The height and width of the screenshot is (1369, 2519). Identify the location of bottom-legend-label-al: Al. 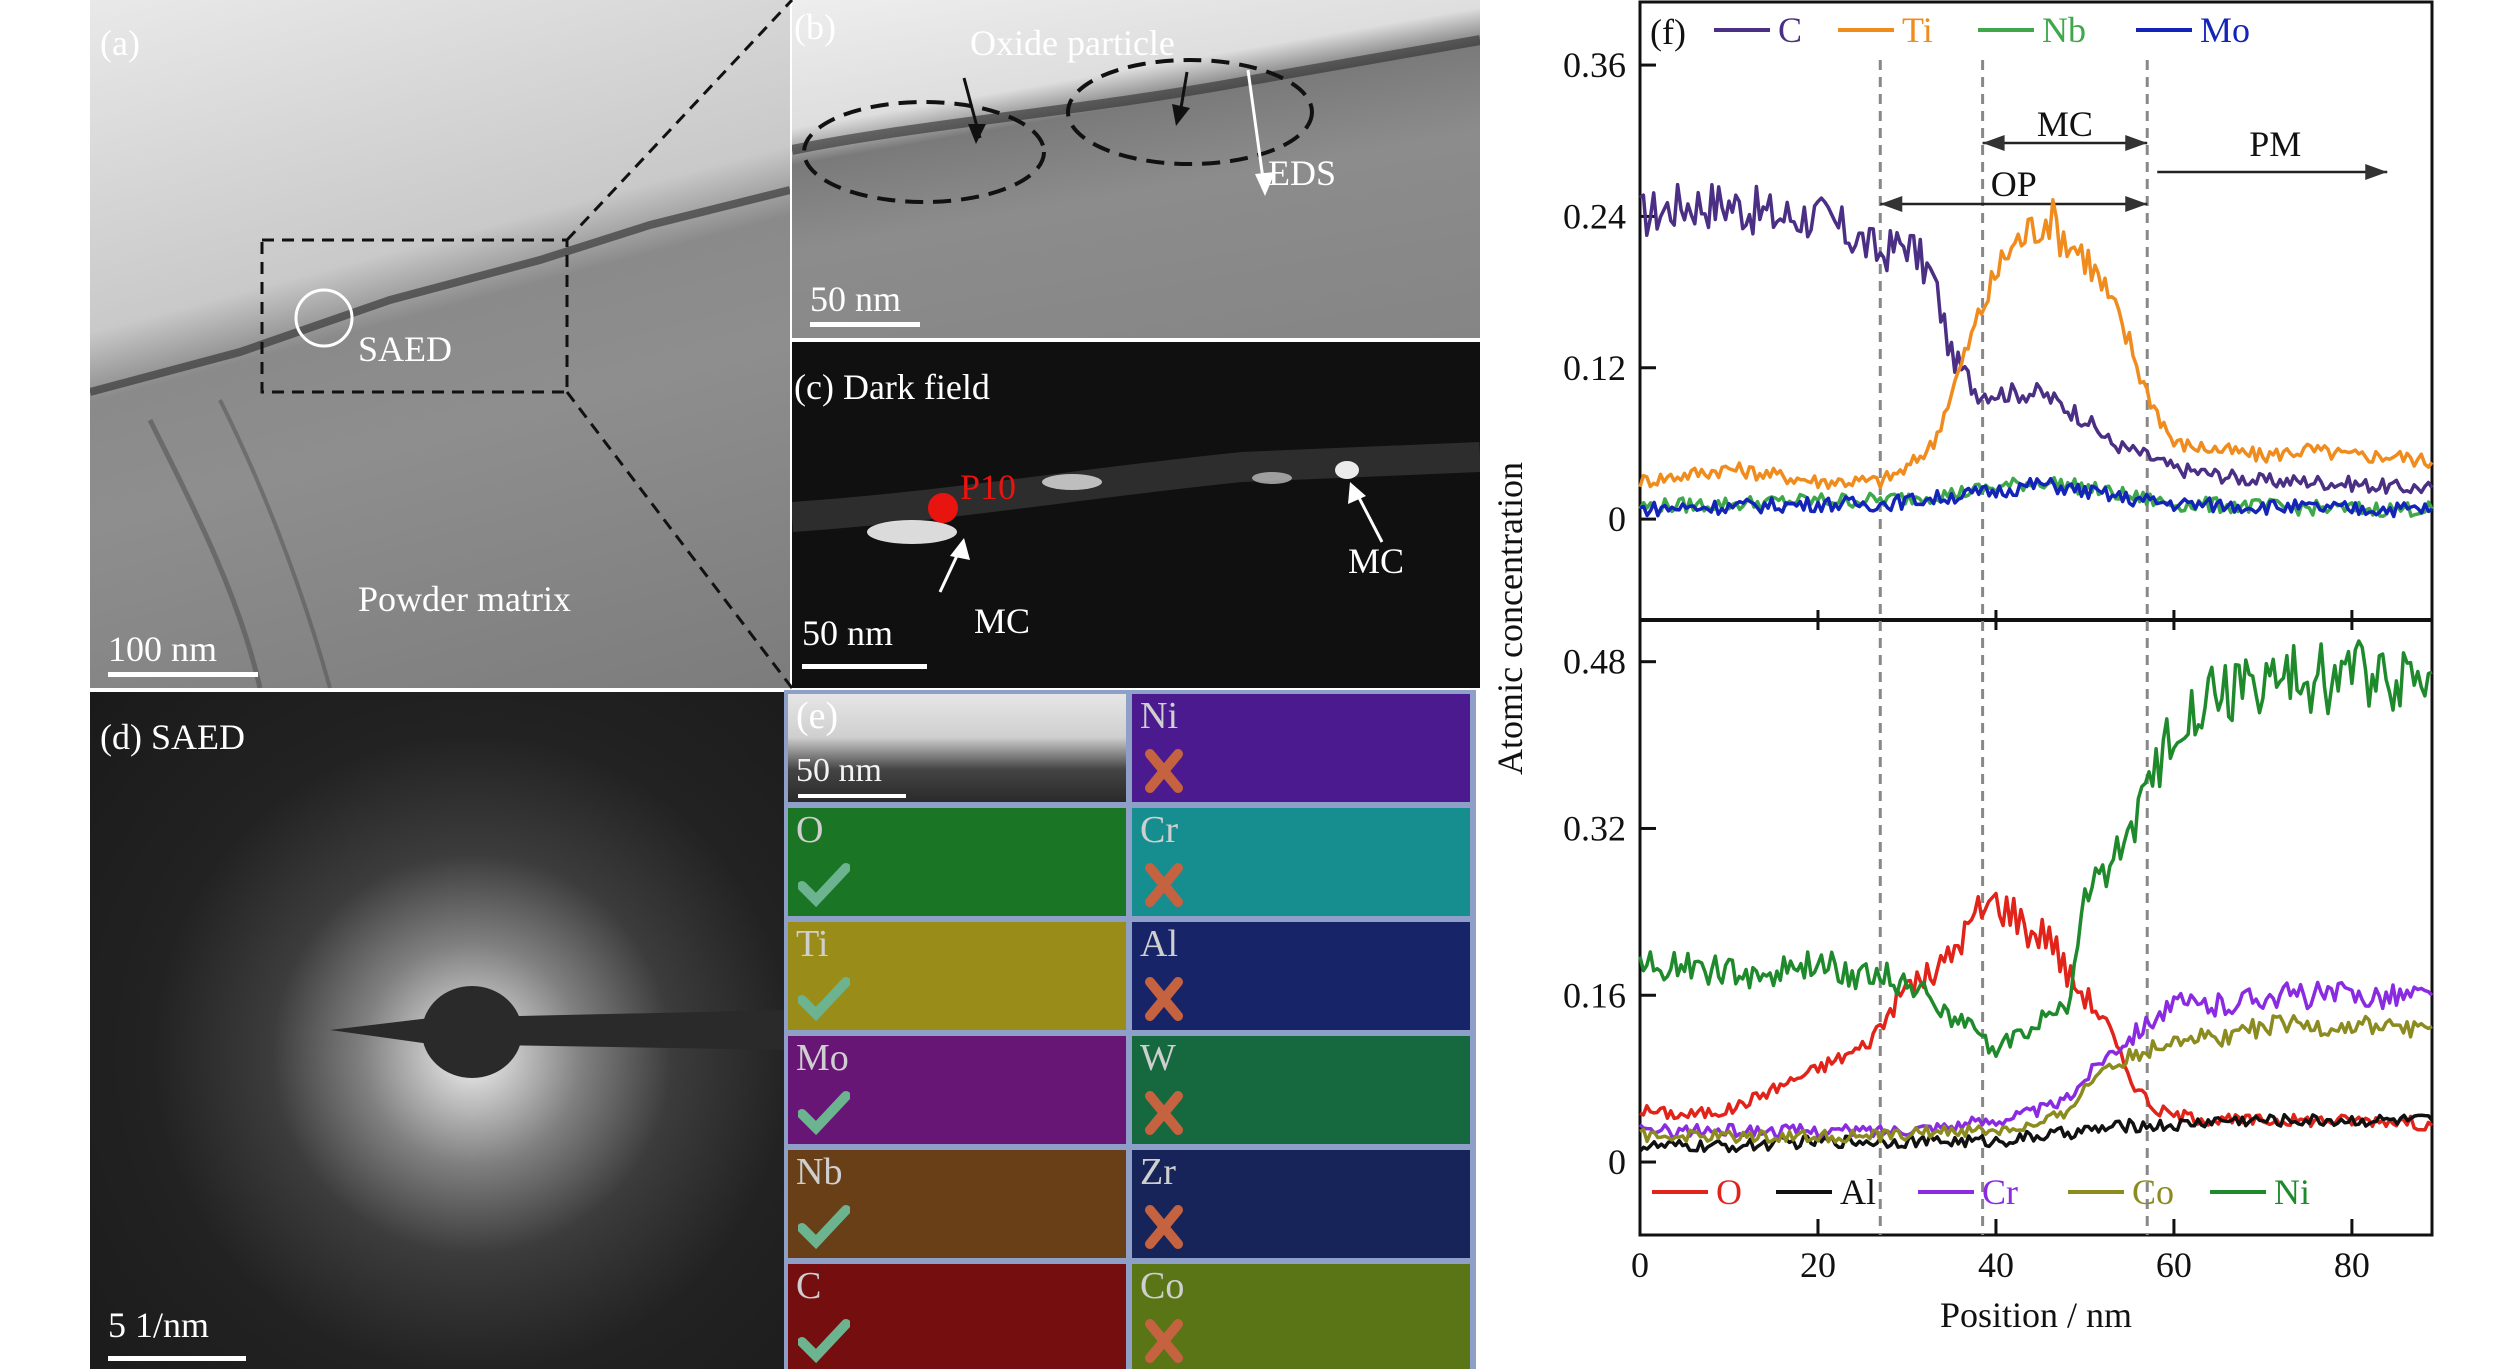
(1858, 1192).